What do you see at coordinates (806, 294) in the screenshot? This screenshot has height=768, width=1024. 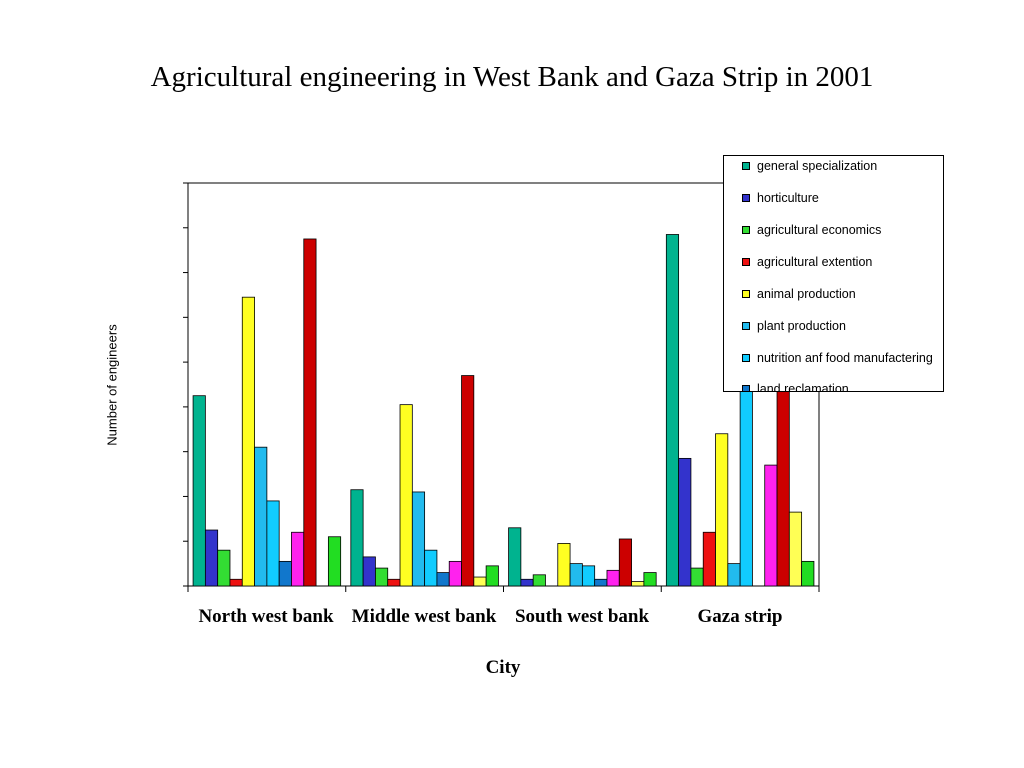 I see `legend-label: animal production` at bounding box center [806, 294].